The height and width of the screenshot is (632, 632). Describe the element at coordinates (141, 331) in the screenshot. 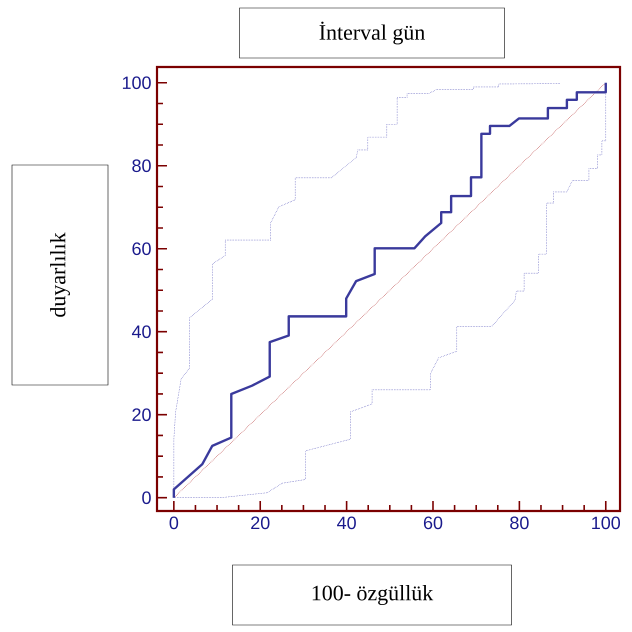

I see `y-tick-label: 40` at that location.